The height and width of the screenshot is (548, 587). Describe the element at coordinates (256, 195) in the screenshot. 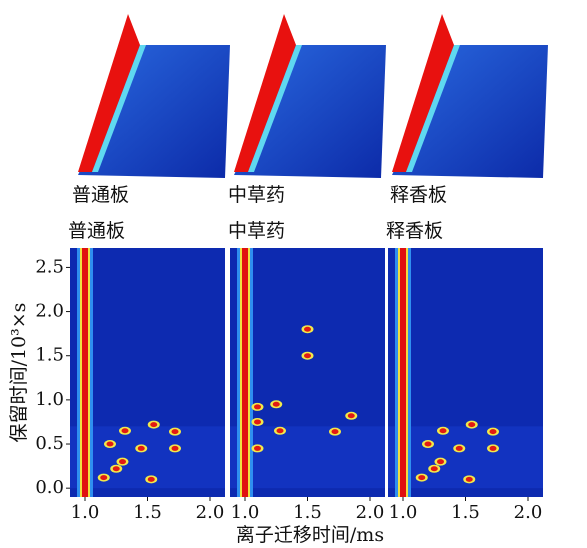

I see `surface-title: 中草药` at that location.